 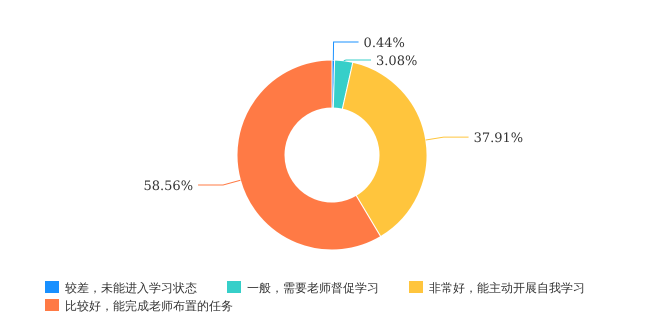 I want to click on legend-label: 一般，需要老师督促学习, so click(x=313, y=288).